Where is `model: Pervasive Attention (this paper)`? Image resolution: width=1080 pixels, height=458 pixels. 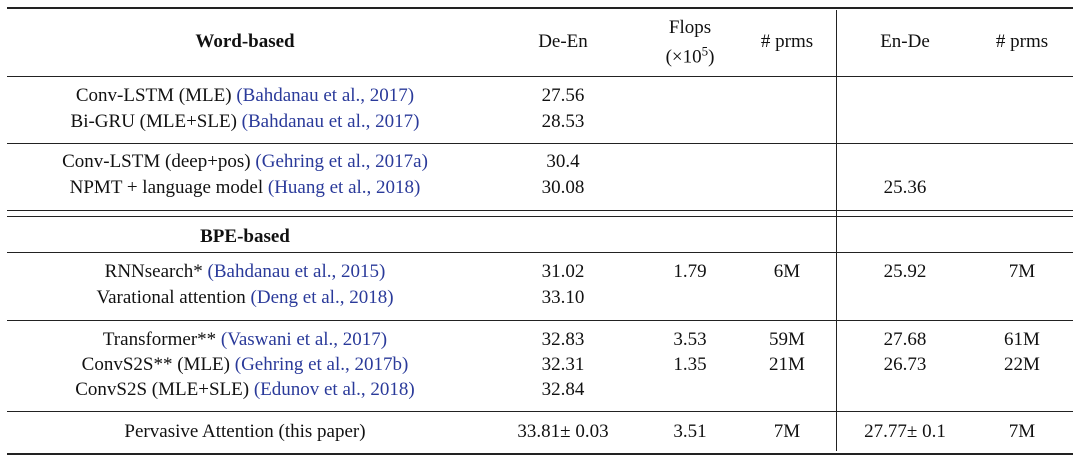
model: Pervasive Attention (this paper) is located at coordinates (245, 431).